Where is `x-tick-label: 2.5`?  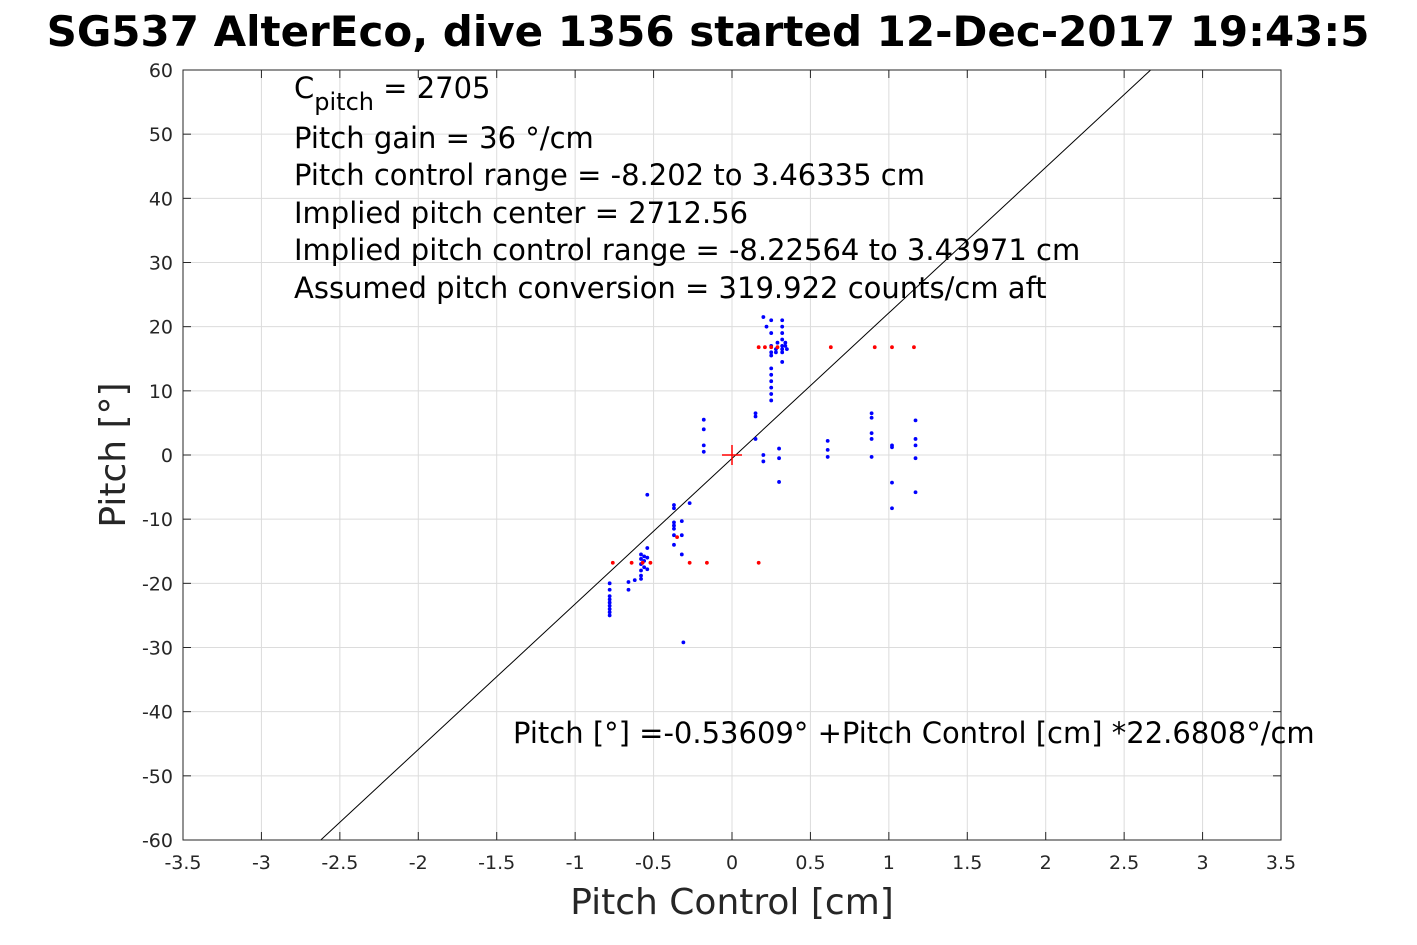 x-tick-label: 2.5 is located at coordinates (1124, 863).